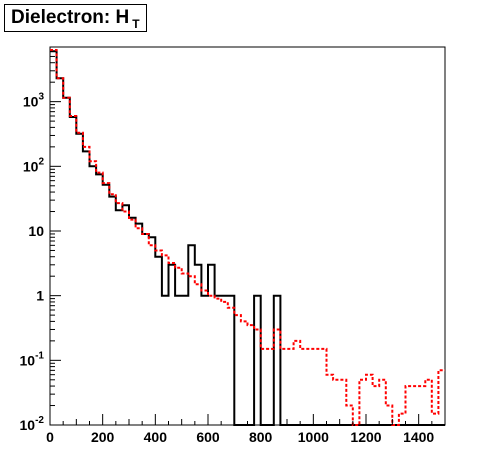 The image size is (496, 472). Describe the element at coordinates (32, 359) in the screenshot. I see `y-tick-label: 10⁻¹` at that location.